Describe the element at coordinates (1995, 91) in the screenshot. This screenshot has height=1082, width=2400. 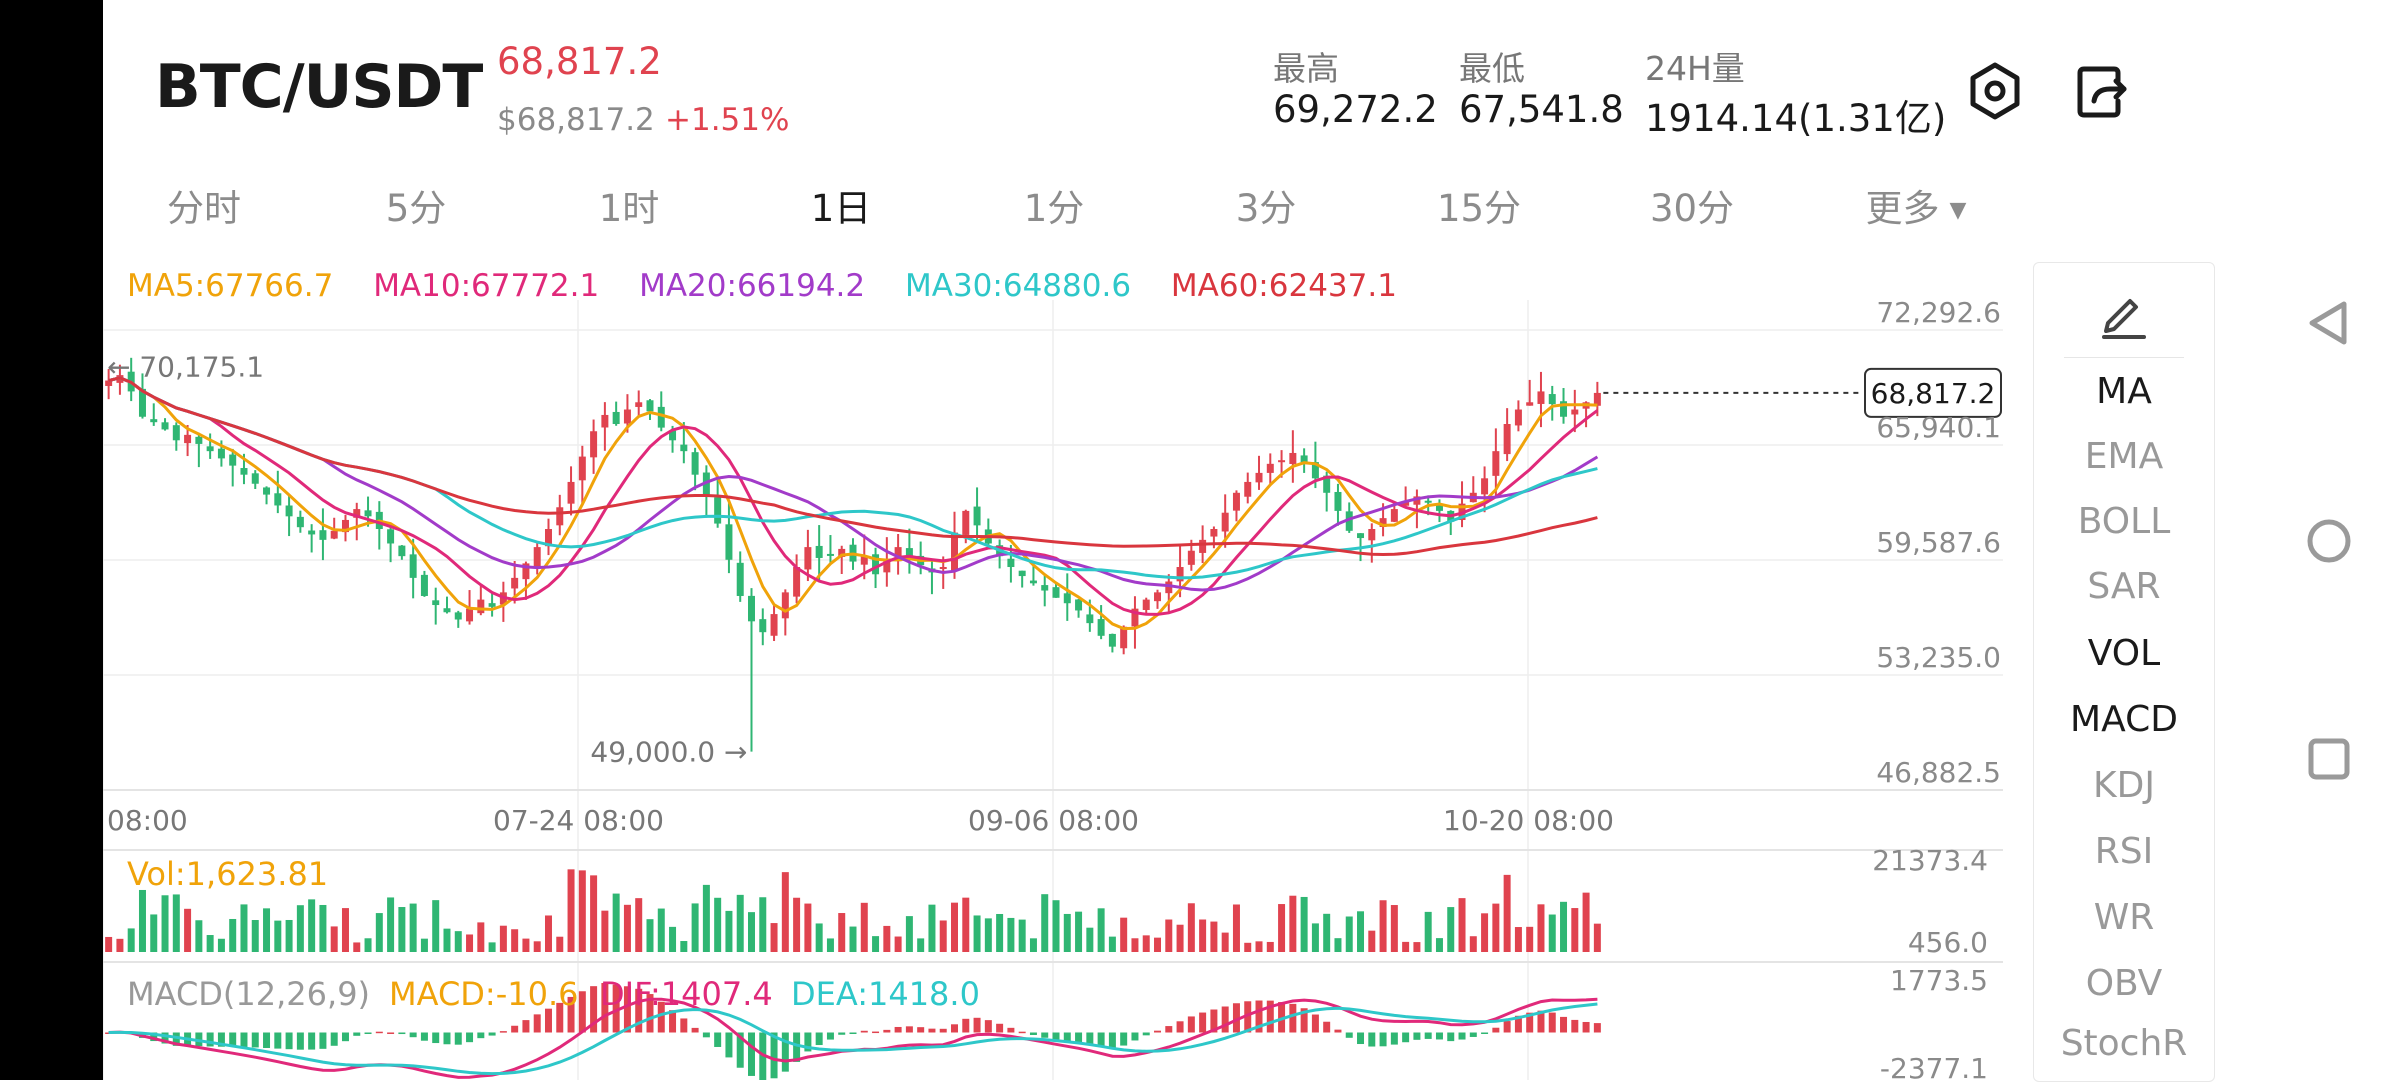
I see `settings-hexagon-icon` at that location.